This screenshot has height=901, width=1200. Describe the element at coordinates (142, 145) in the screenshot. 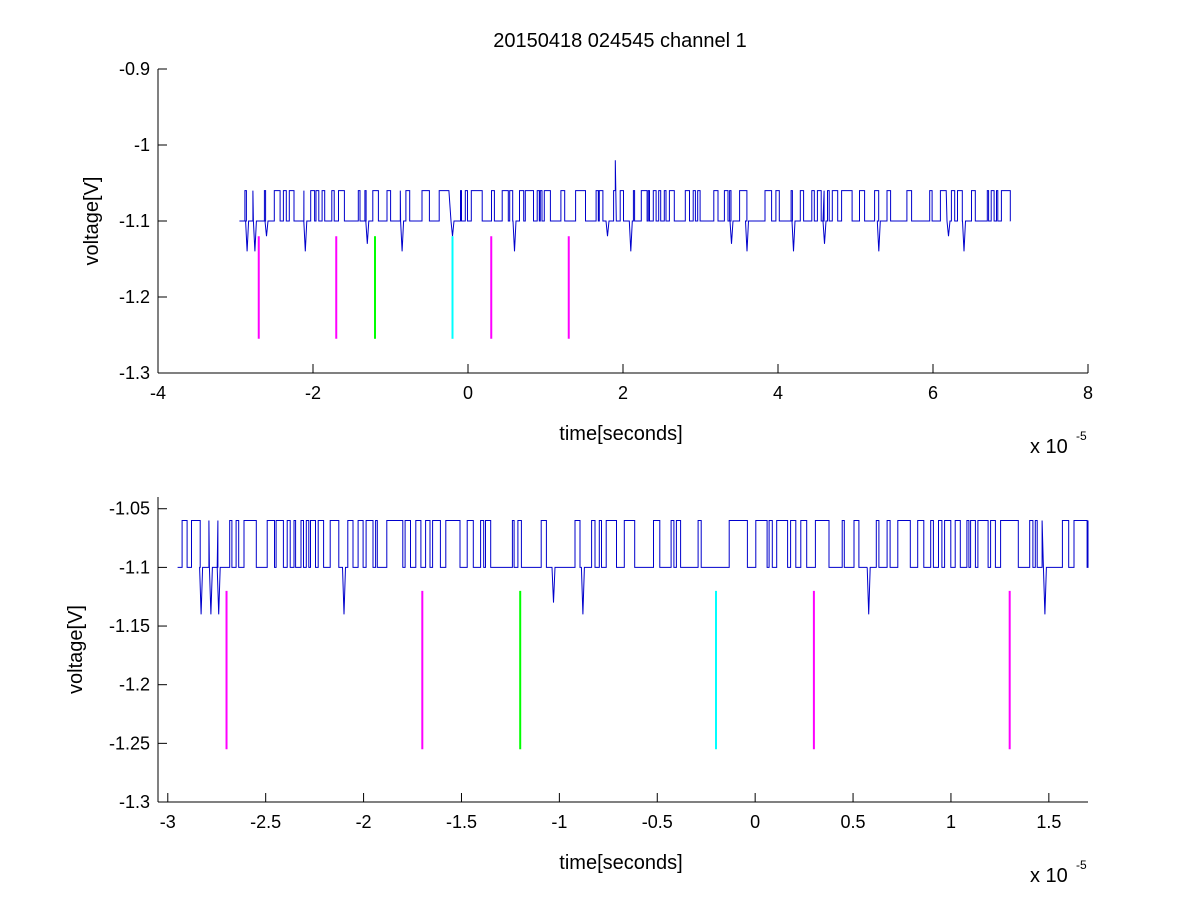

I see `y-tick-label: -1` at that location.